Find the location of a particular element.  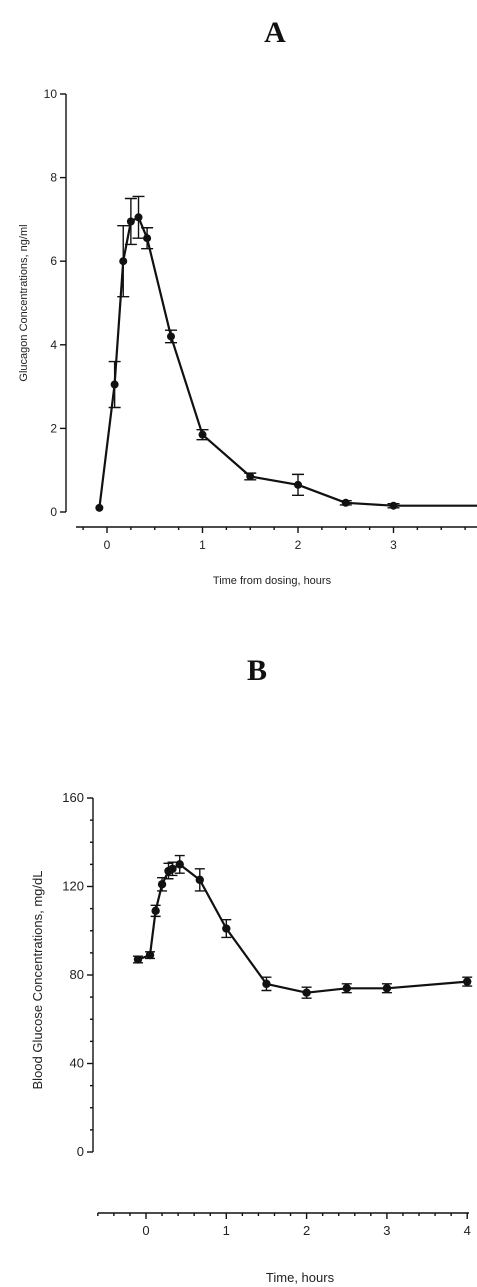

panel-b-y-axis-title: Blood Glucose Concentrations, mg/dL is located at coordinates (37, 980).